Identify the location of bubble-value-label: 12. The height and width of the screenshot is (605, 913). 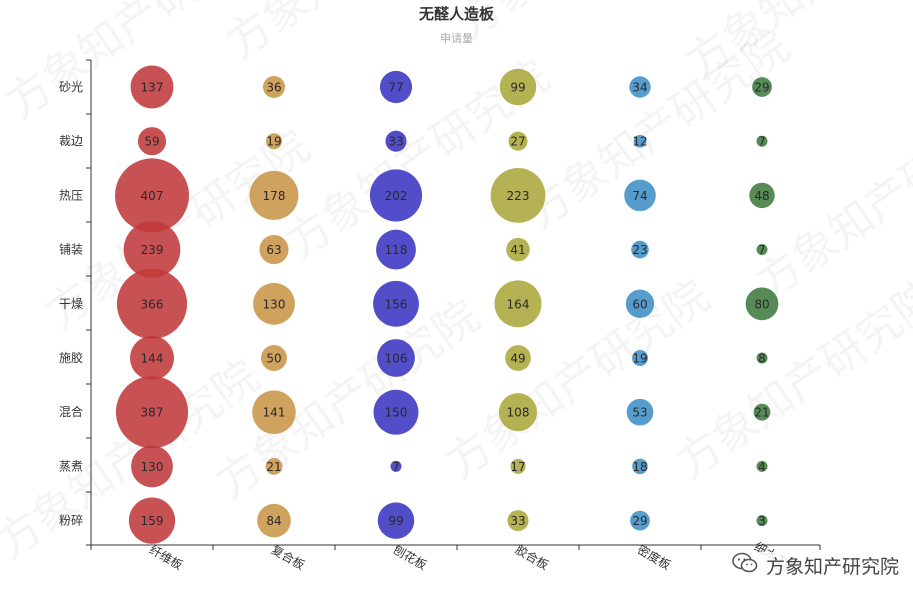
(639, 142).